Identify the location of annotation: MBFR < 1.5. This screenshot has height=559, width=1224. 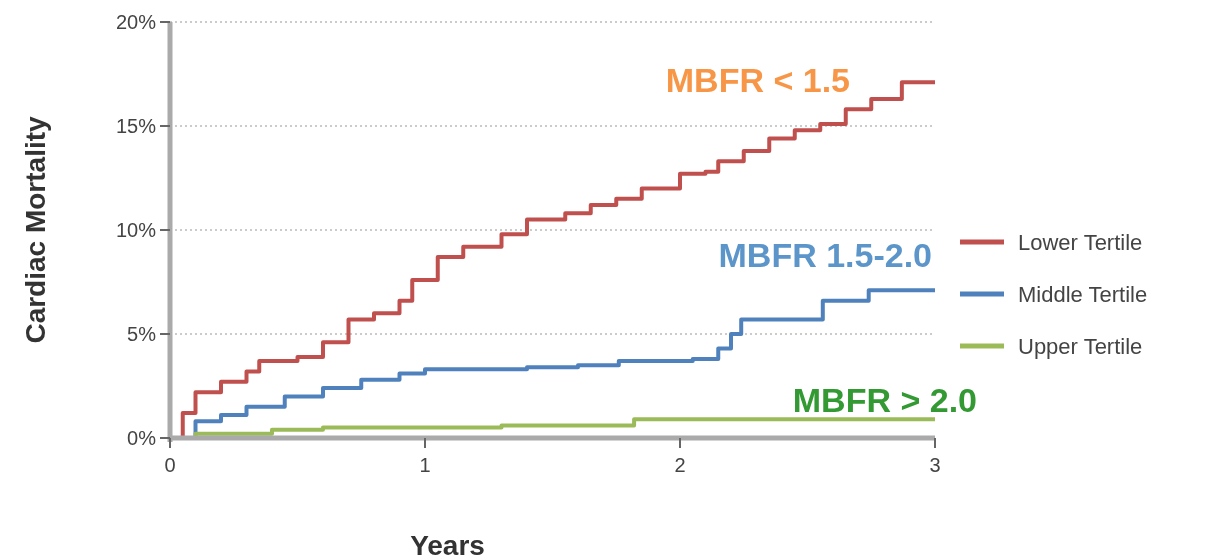
(757, 79).